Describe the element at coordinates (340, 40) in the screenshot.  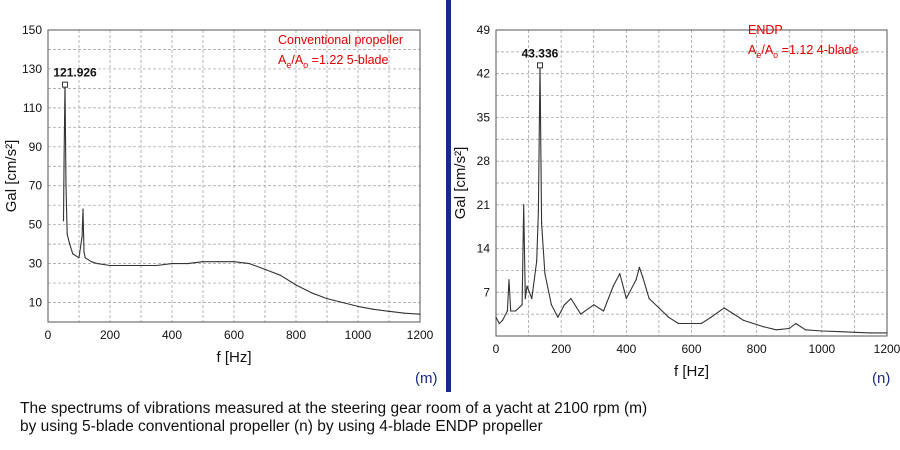
I see `annotation-line-1: Conventional propeller` at that location.